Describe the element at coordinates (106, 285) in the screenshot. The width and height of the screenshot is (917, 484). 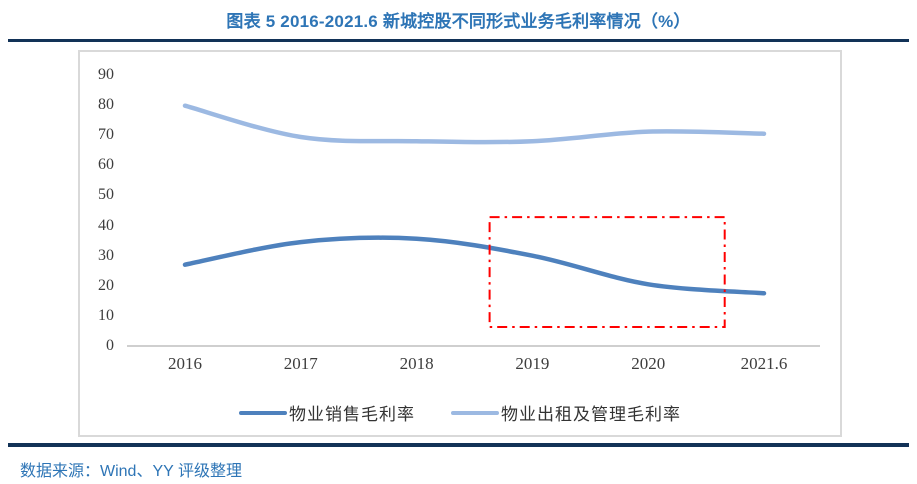
I see `y-axis-tick-label: 20` at that location.